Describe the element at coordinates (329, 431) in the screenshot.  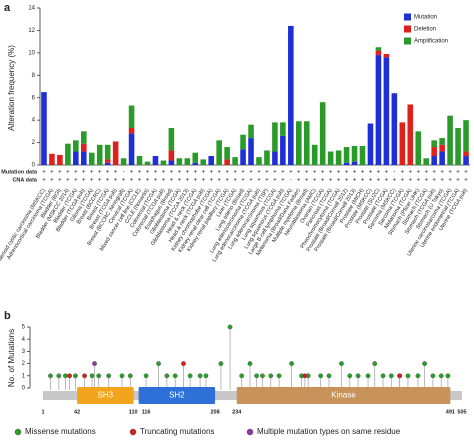
I see `legend-label: Multiple mutation types on same residue` at that location.